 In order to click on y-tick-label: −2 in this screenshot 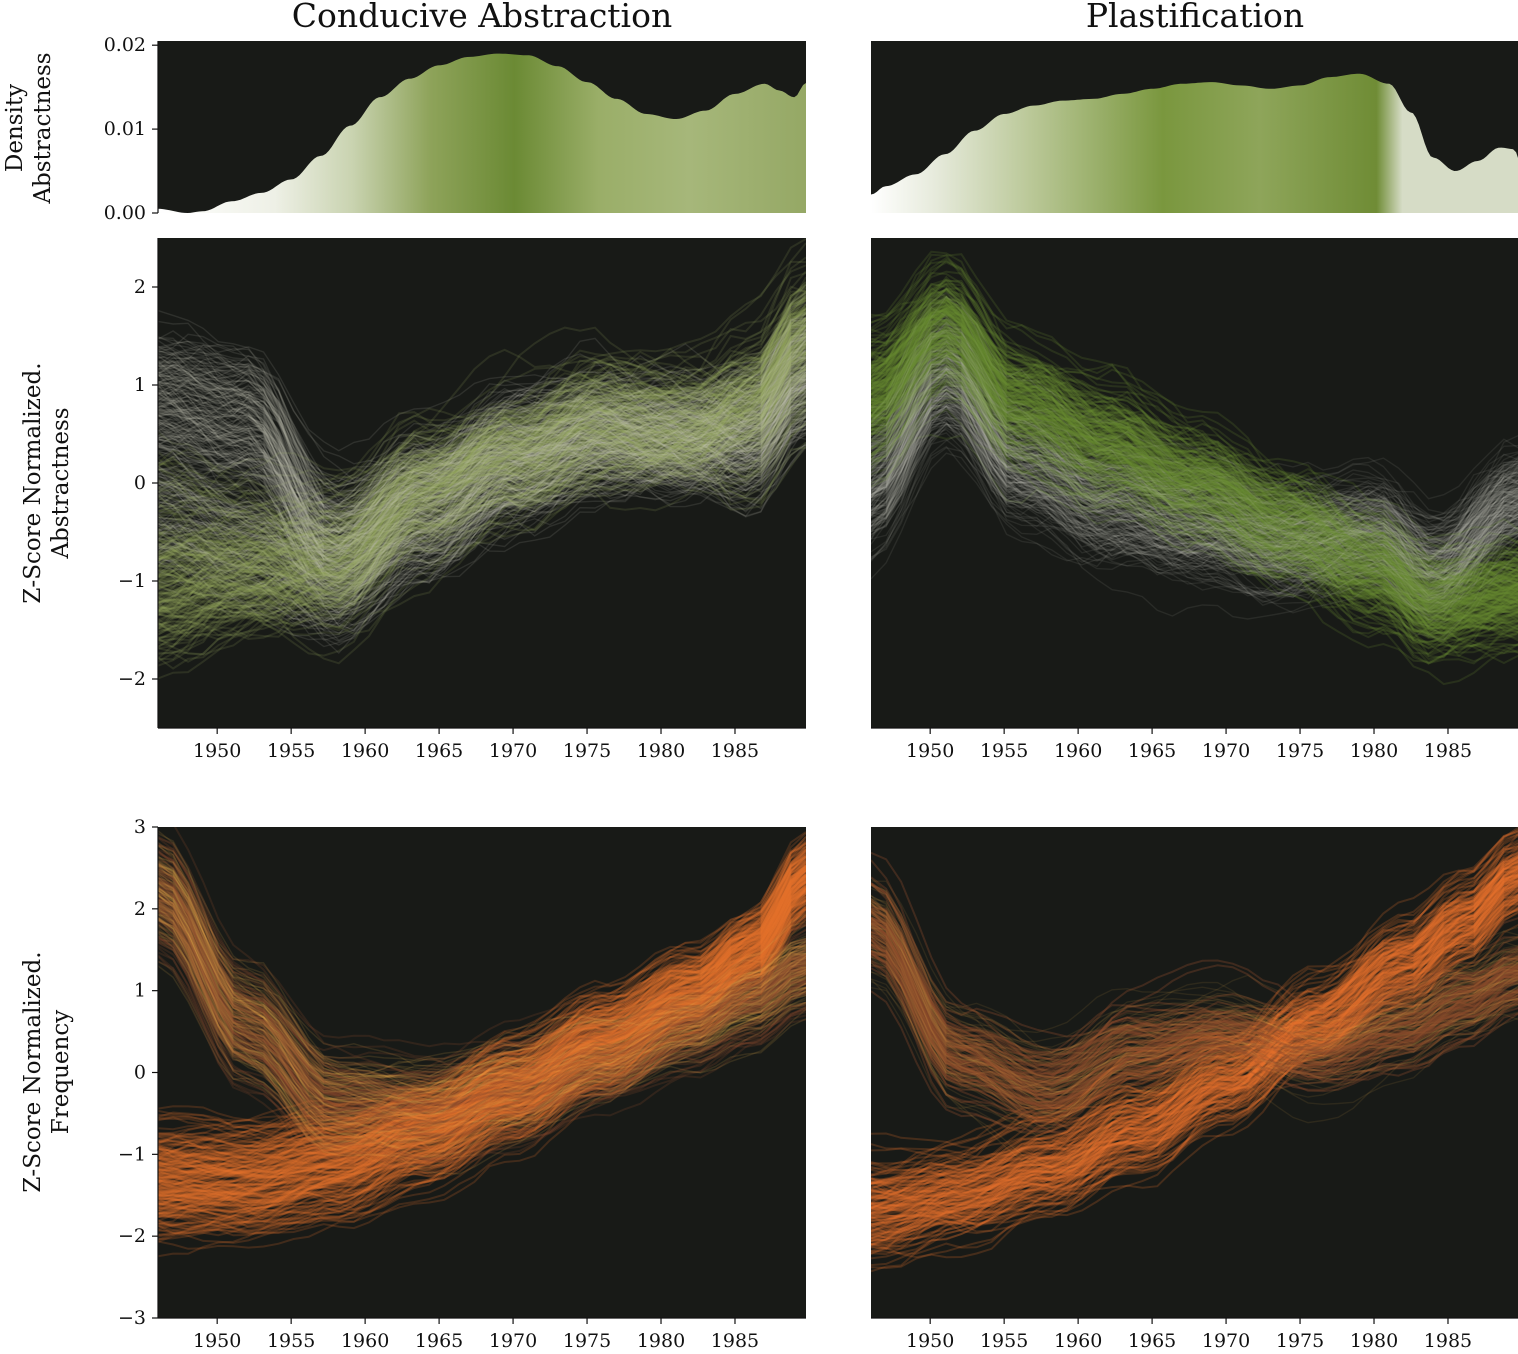, I will do `click(132, 679)`.